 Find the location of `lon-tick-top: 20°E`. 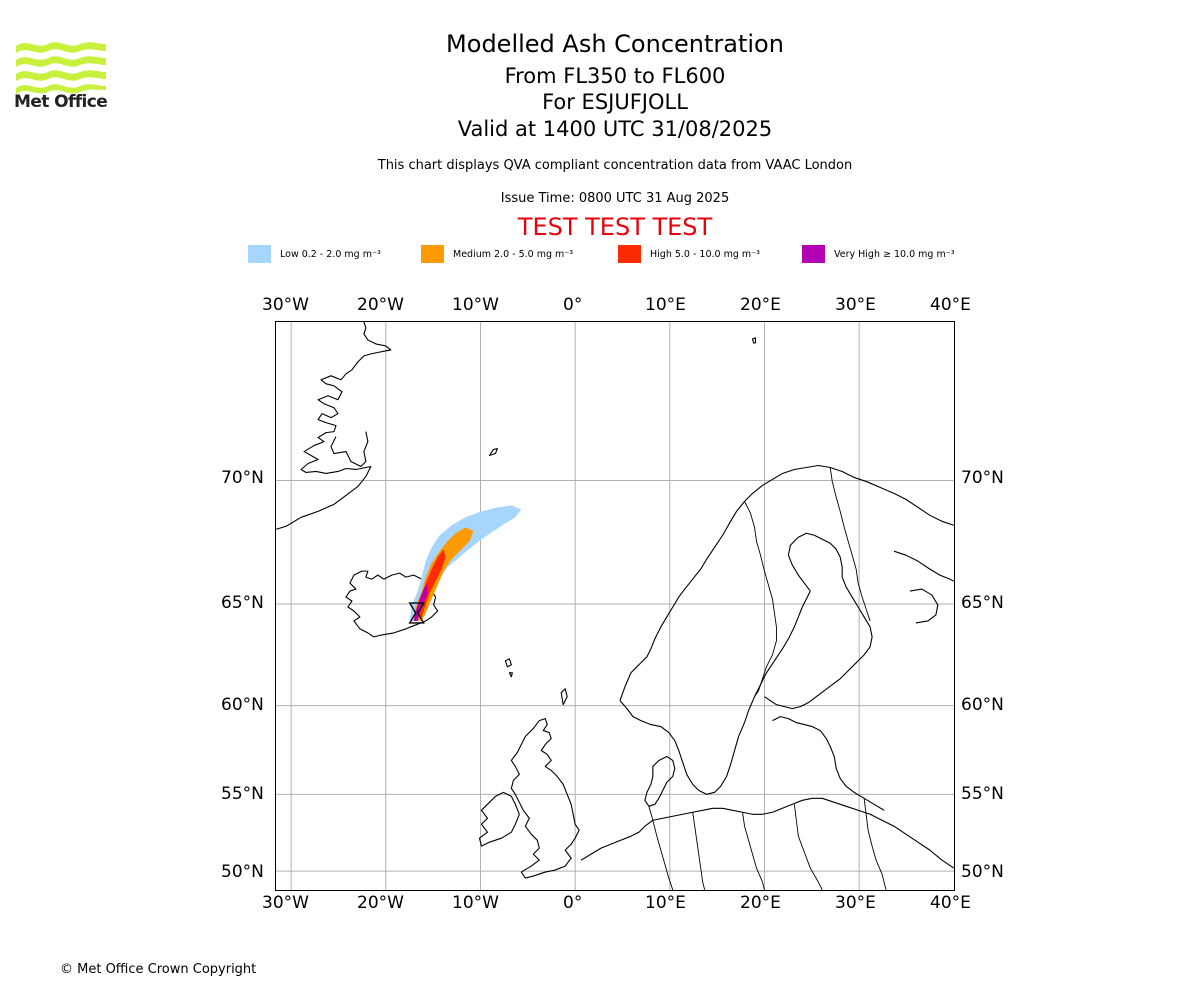

lon-tick-top: 20°E is located at coordinates (760, 305).